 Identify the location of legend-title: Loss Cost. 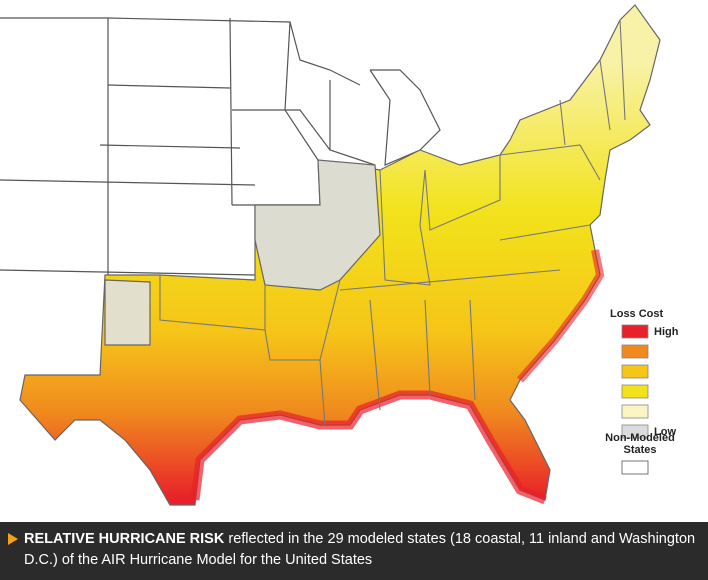
(637, 314).